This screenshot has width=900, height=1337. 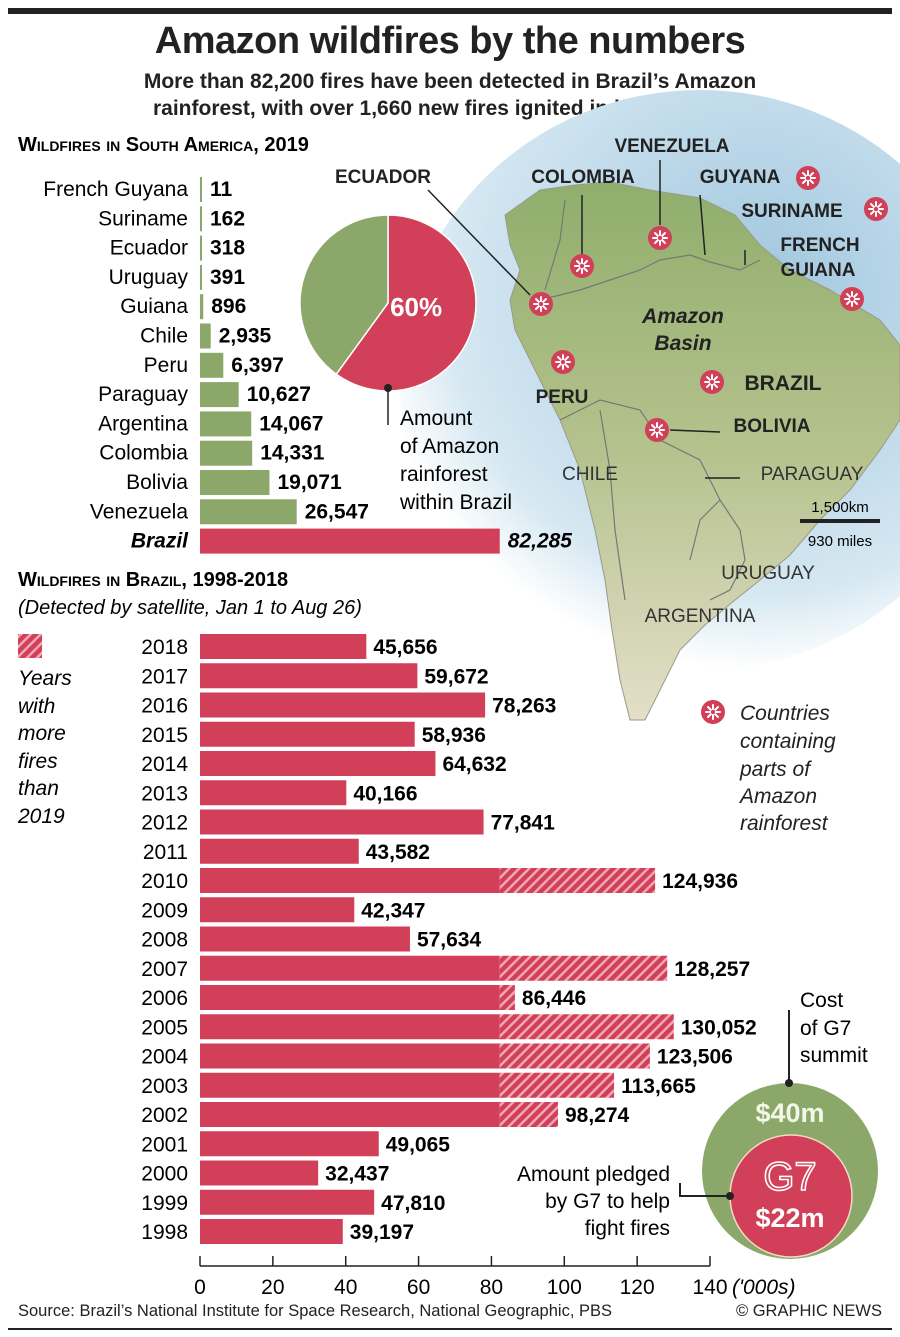 What do you see at coordinates (788, 741) in the screenshot?
I see `map-legend-line: containing` at bounding box center [788, 741].